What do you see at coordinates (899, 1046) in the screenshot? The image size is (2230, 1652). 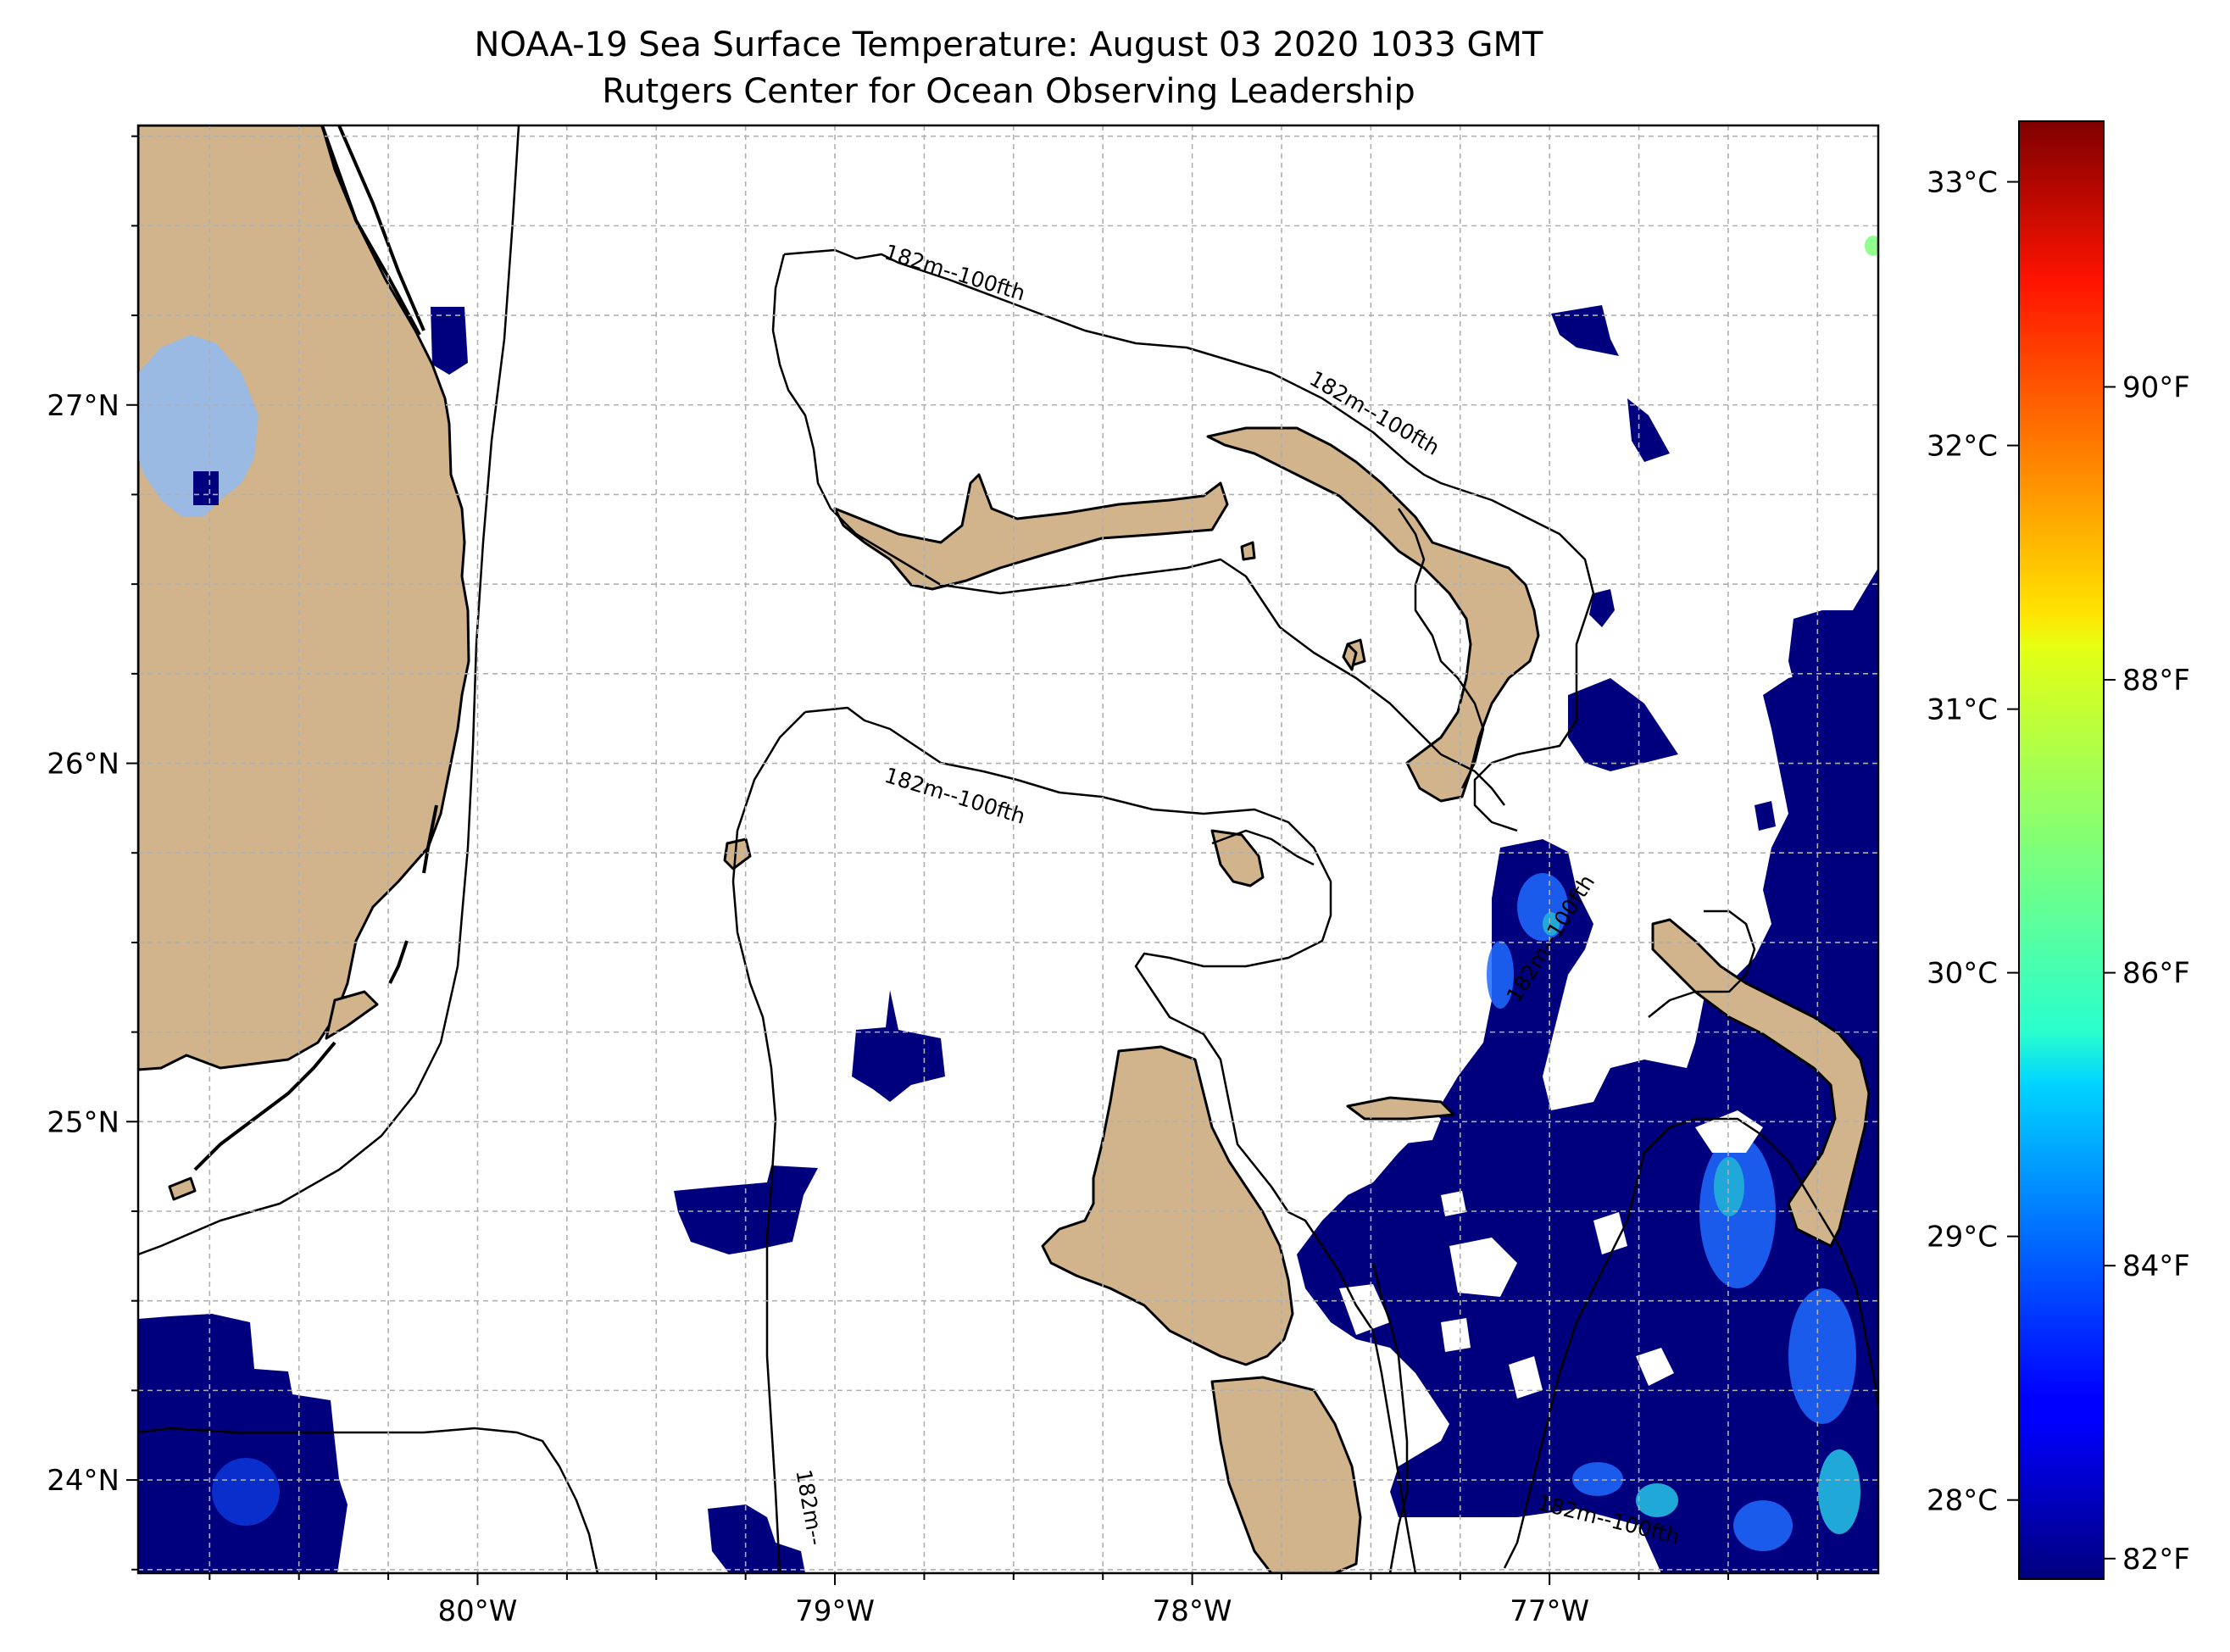 I see `sst-patch-central-west` at bounding box center [899, 1046].